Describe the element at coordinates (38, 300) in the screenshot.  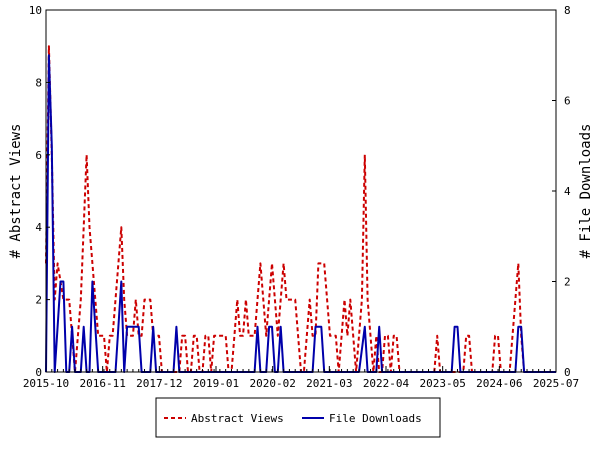
I see `y-left-tick-label: 2` at that location.